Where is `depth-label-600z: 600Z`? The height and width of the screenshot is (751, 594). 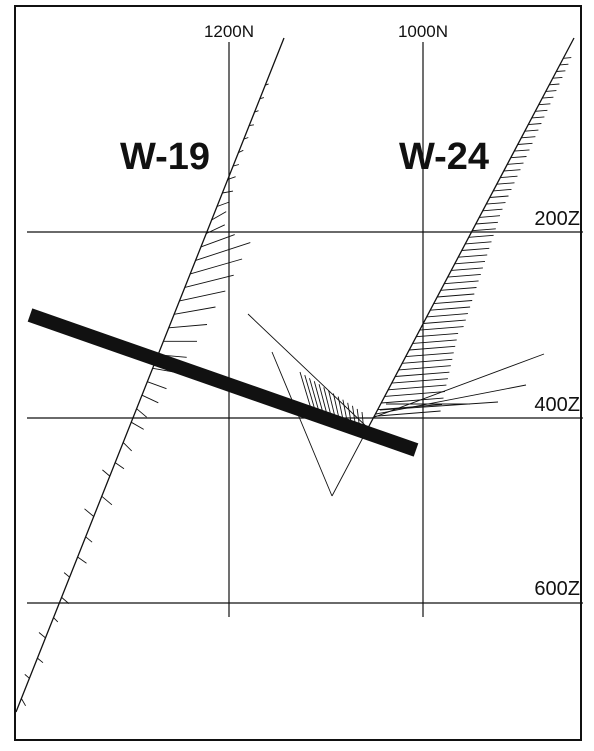 depth-label-600z: 600Z is located at coordinates (557, 589).